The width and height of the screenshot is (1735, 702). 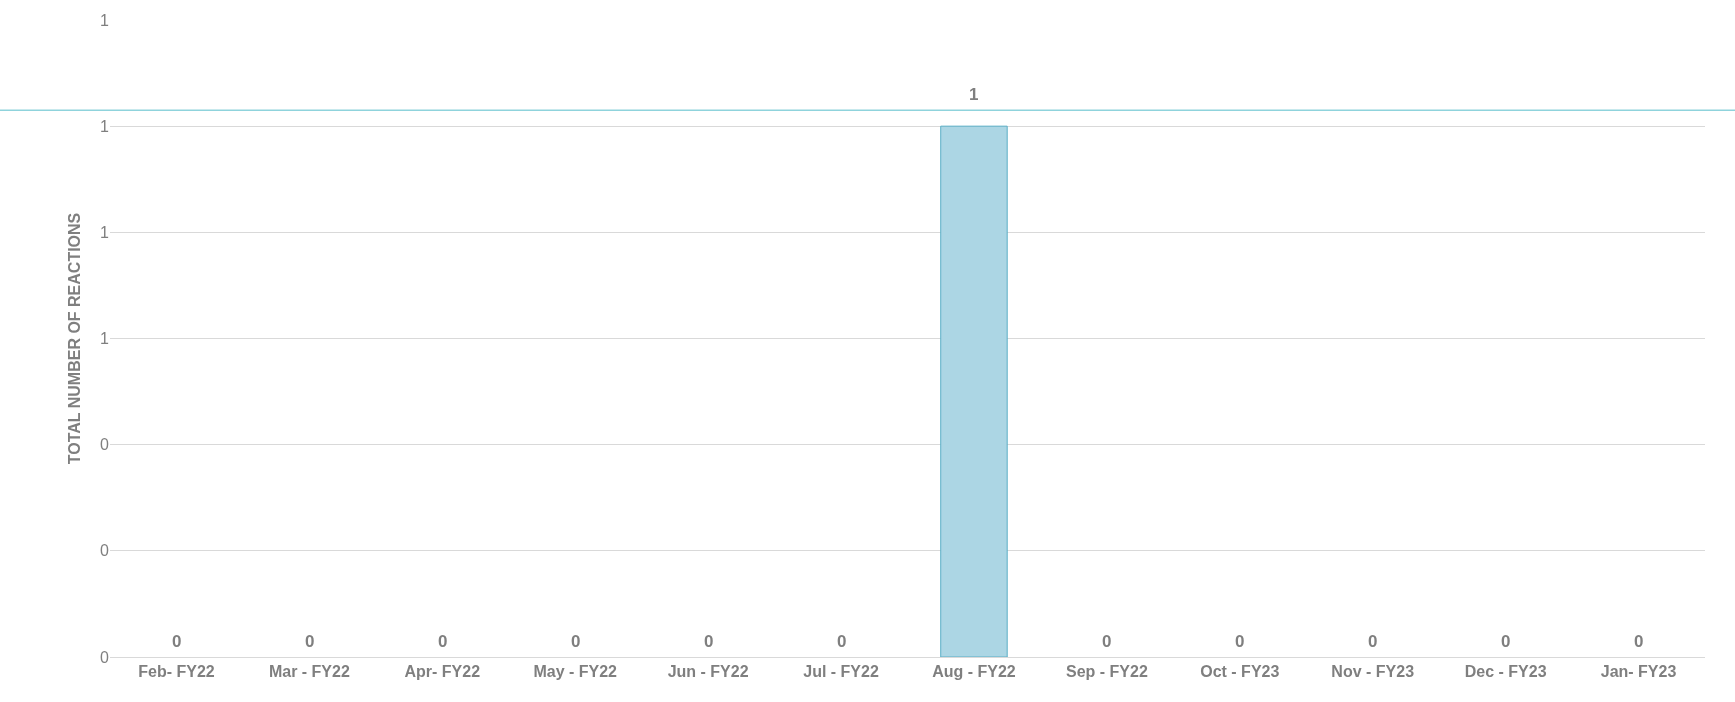 I want to click on x-tick-label: Dec - FY23, so click(x=1505, y=672).